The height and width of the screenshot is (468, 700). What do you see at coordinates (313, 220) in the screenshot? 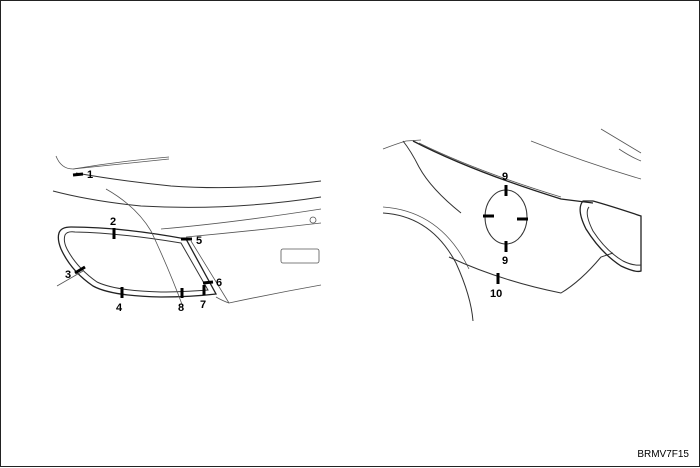
I see `trunk-lock` at bounding box center [313, 220].